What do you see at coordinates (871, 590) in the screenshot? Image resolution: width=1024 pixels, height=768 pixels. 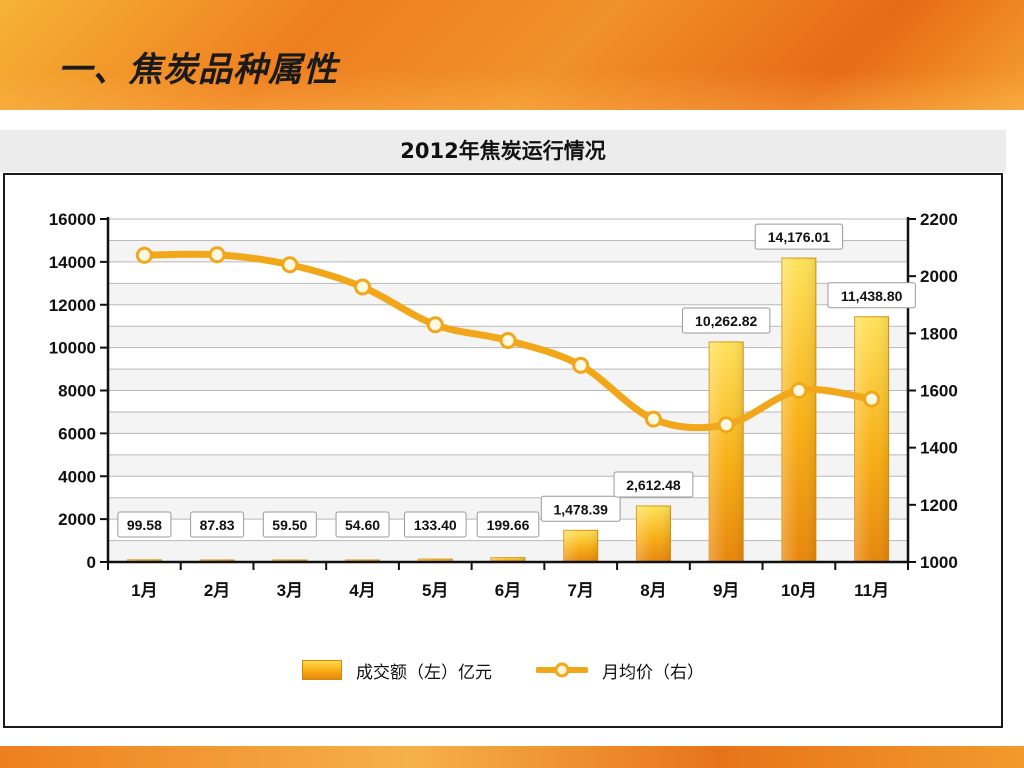 I see `x-tick-label: 11月` at bounding box center [871, 590].